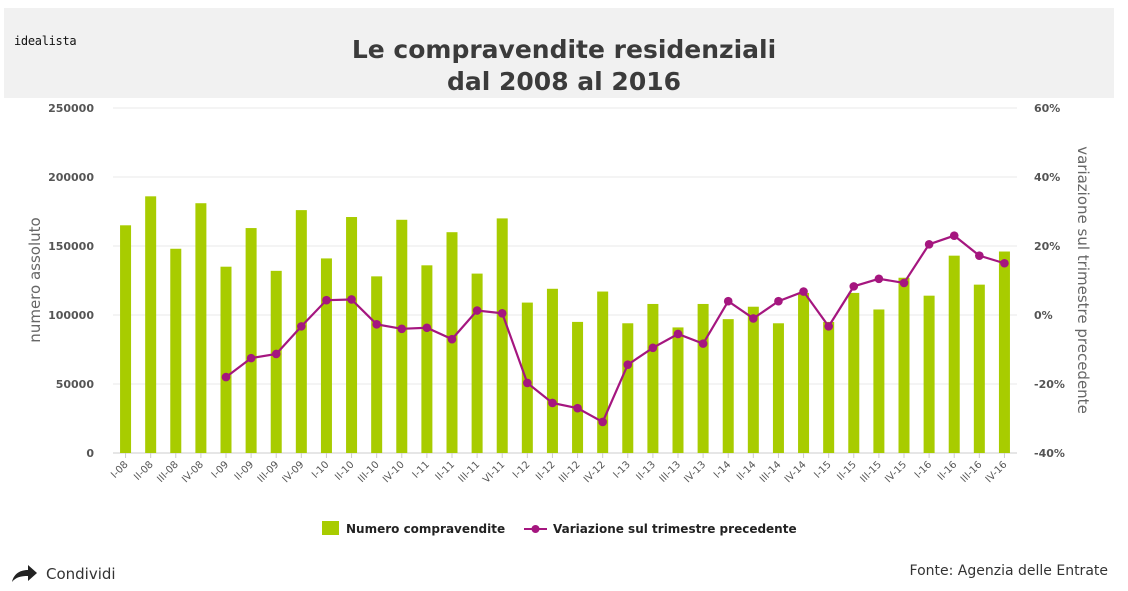 This screenshot has height=591, width=1128. Describe the element at coordinates (330, 528) in the screenshot. I see `legend-bar-swatch` at that location.